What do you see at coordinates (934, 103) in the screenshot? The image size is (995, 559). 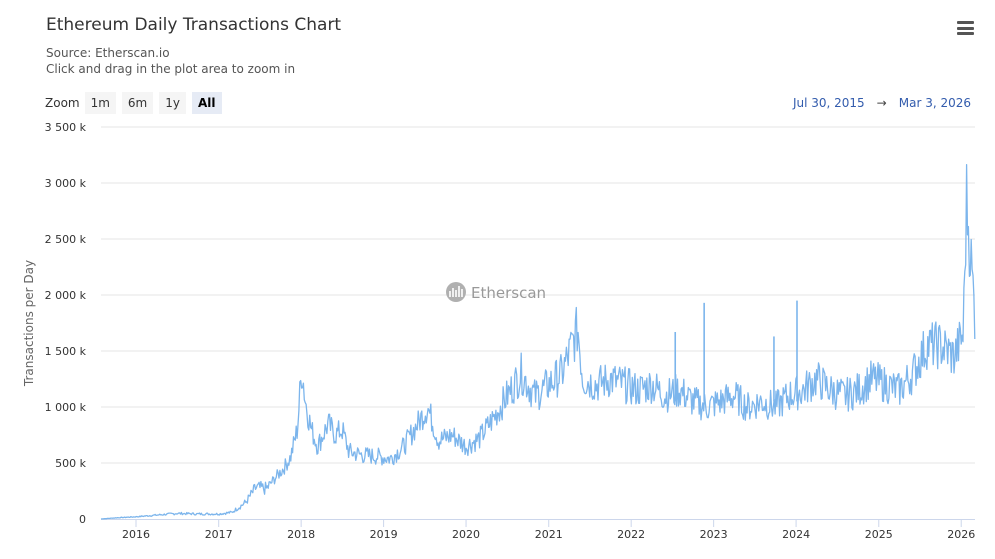 I see `range-to-input: Mar 3, 2026` at bounding box center [934, 103].